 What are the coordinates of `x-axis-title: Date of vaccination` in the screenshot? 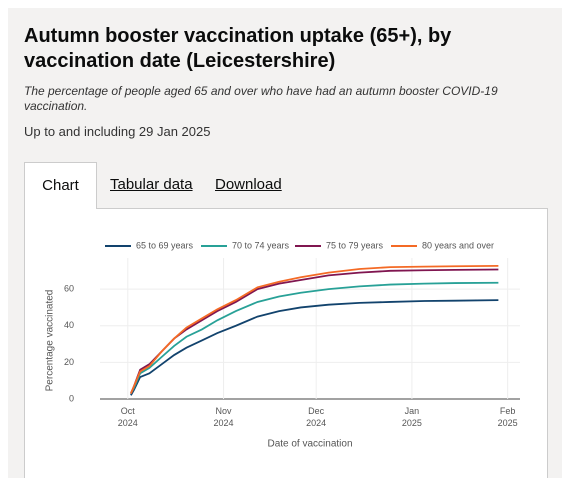 It's located at (309, 444).